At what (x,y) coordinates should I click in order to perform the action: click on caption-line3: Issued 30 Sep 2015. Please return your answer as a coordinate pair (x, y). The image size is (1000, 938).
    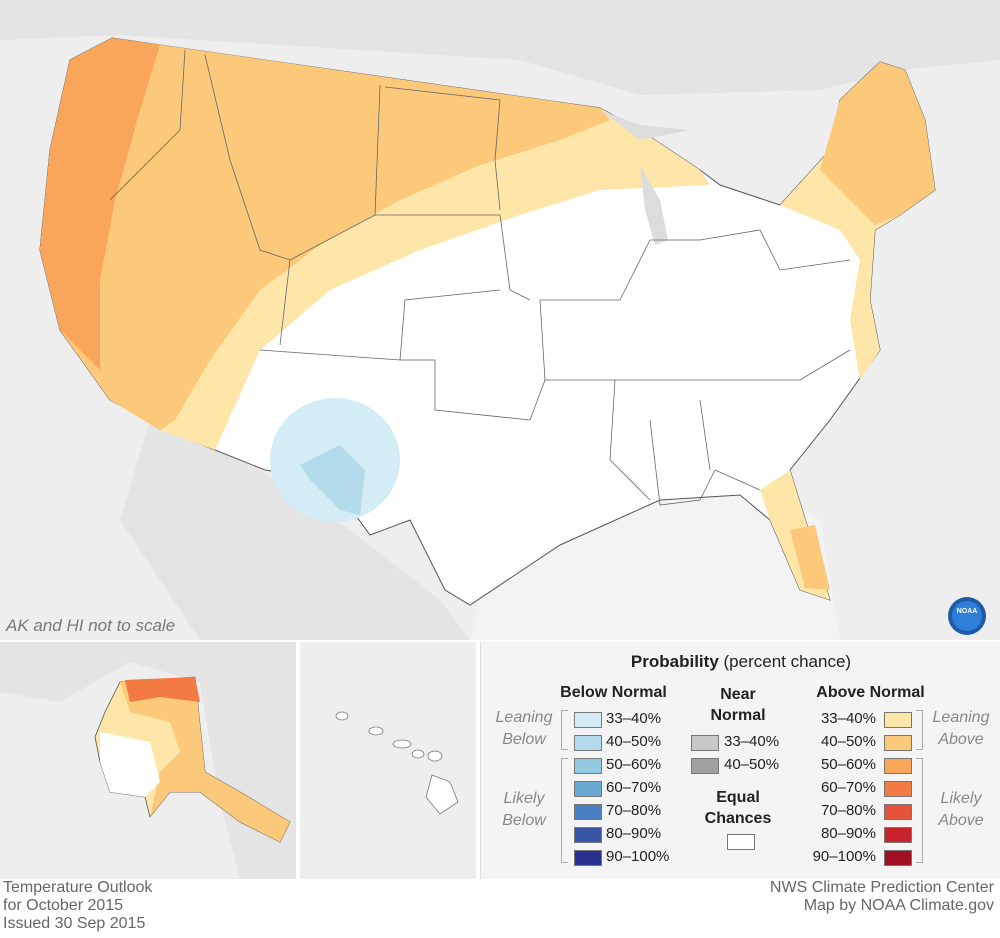
    Looking at the image, I should click on (74, 923).